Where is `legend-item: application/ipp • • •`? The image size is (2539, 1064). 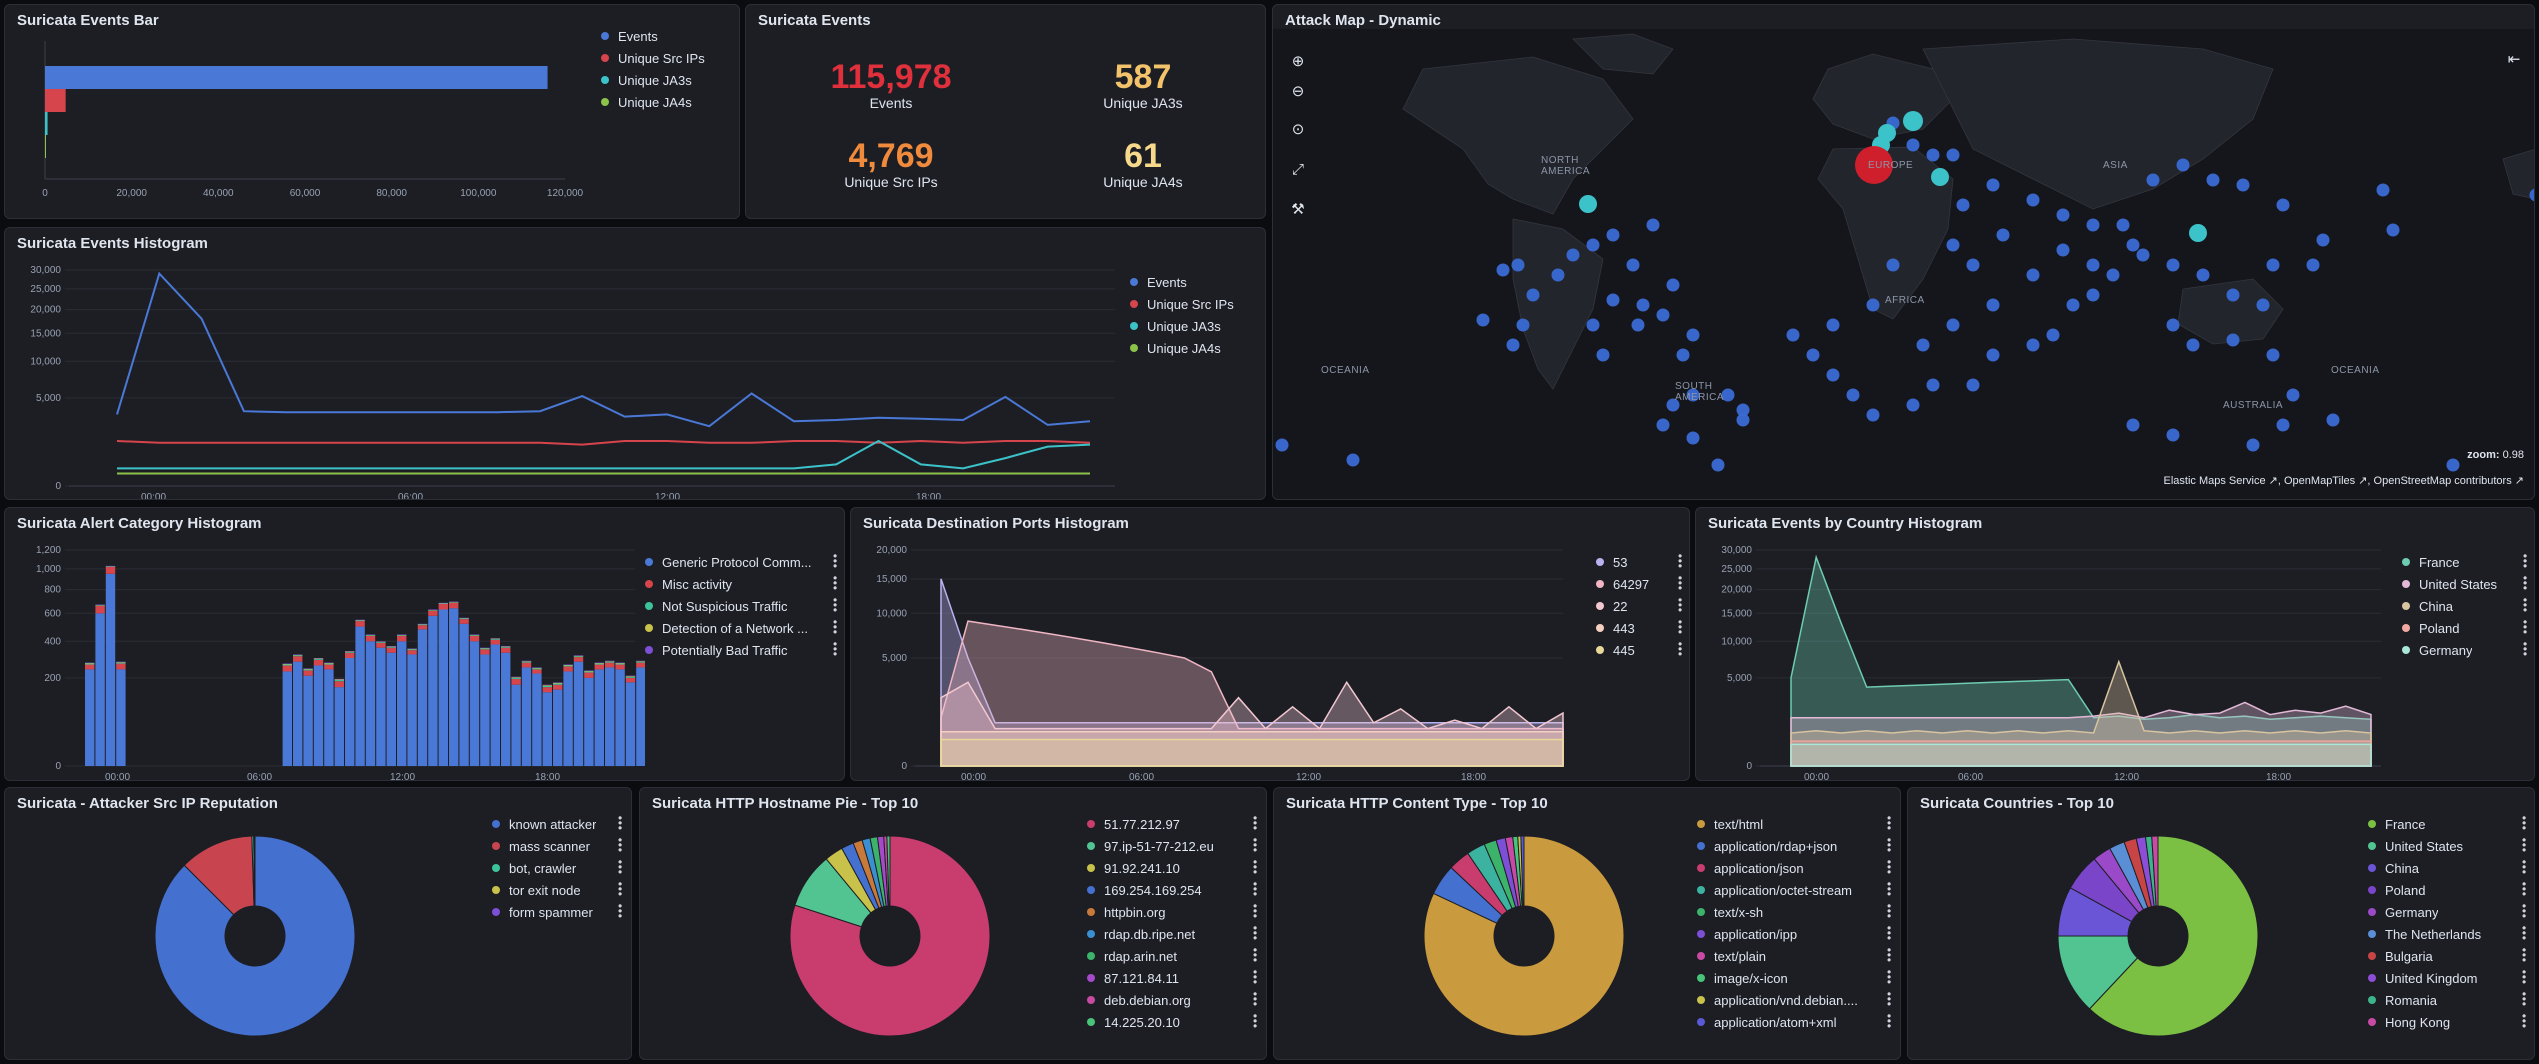 legend-item: application/ipp • • • is located at coordinates (1794, 933).